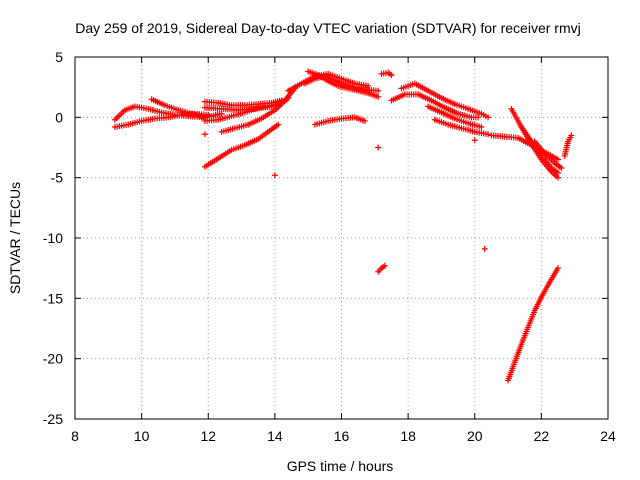 This screenshot has height=480, width=640. Describe the element at coordinates (408, 436) in the screenshot. I see `x-tick-label: 18` at that location.